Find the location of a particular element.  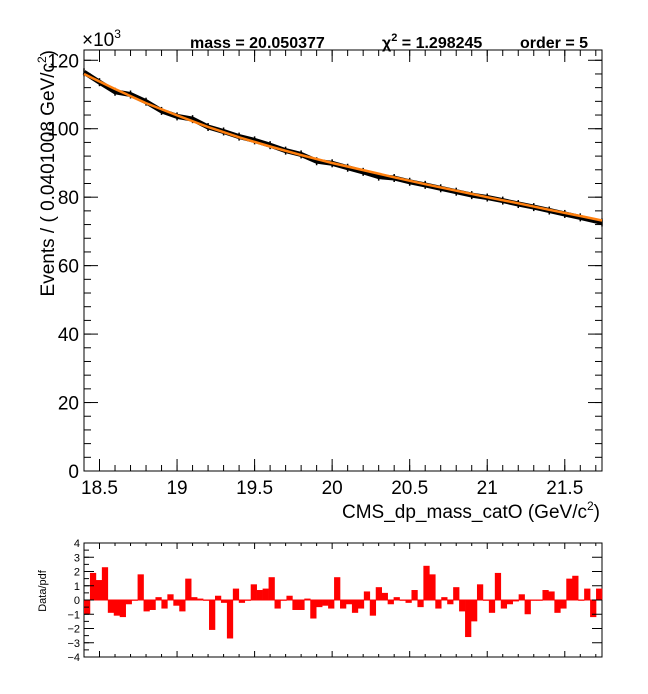

residual-axis-ticks is located at coordinates (342, 600).